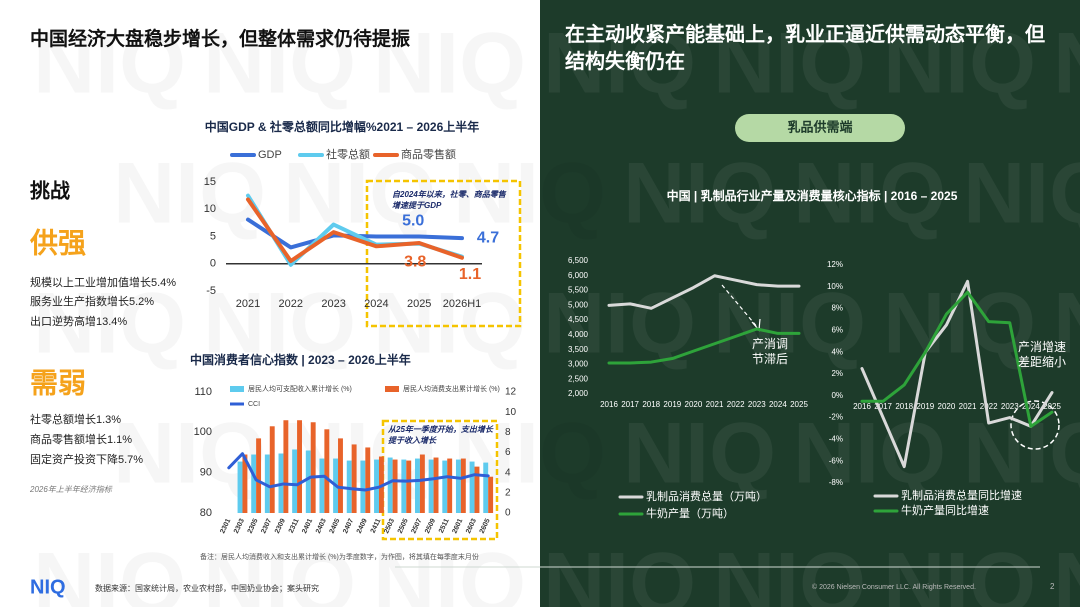 This screenshot has height=607, width=1080. I want to click on value-label: 5.0, so click(413, 221).